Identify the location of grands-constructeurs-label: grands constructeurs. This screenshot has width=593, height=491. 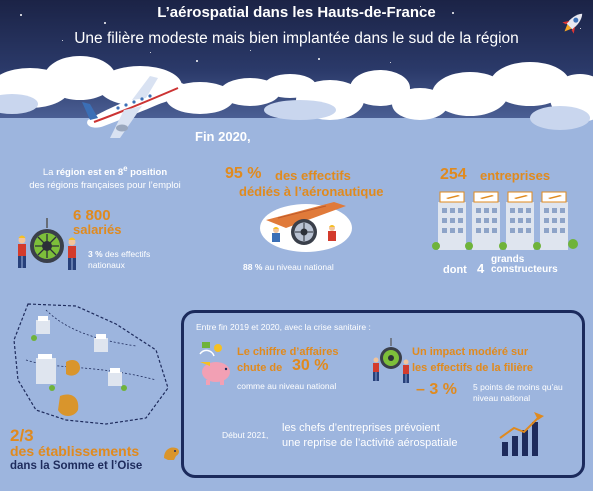
(524, 264).